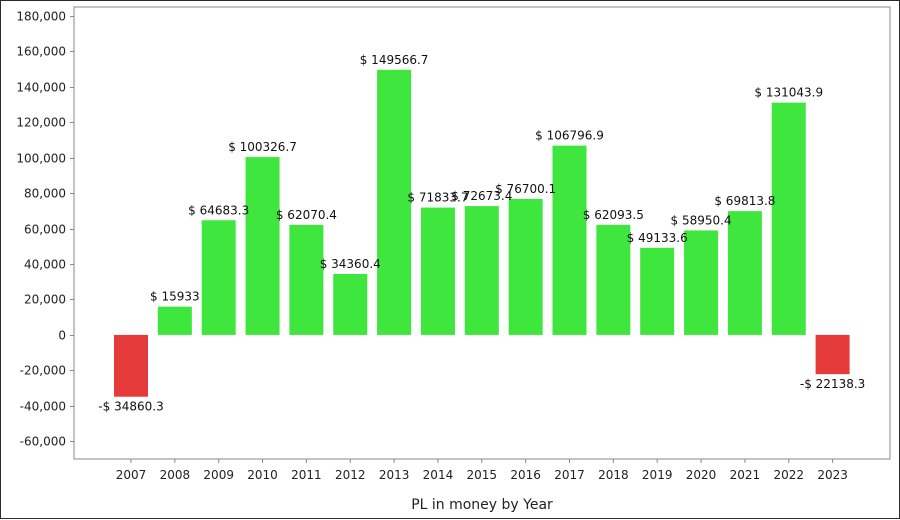  I want to click on x-tick-label: 2012, so click(350, 475).